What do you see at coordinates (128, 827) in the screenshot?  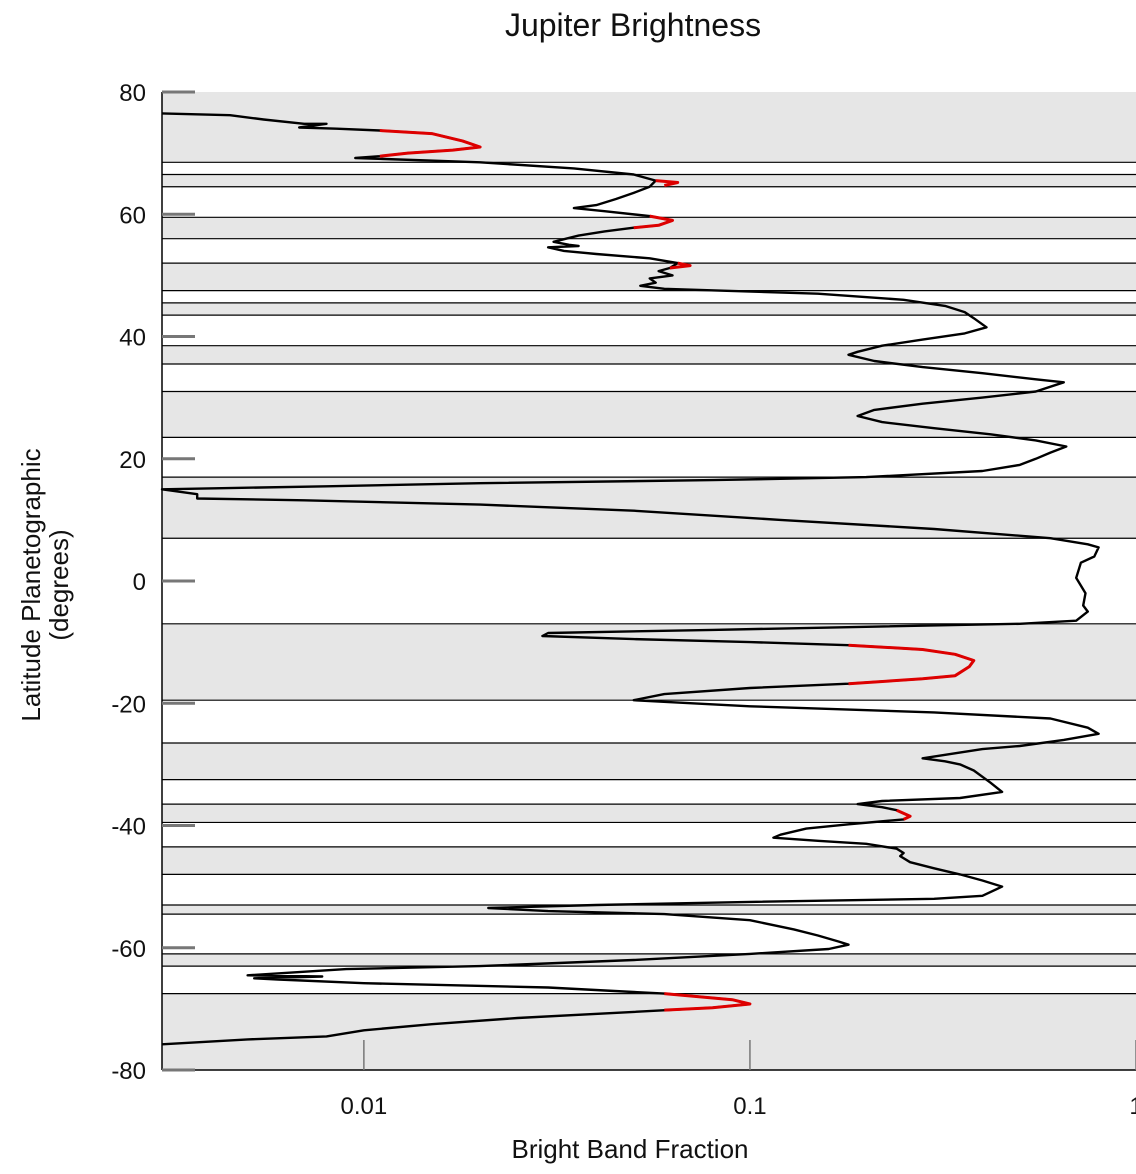 I see `y-tick-label-6: -40` at bounding box center [128, 827].